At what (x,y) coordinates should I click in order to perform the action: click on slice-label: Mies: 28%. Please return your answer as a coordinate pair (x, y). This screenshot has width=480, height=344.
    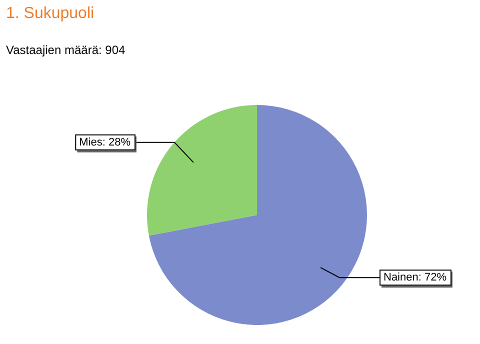
    Looking at the image, I should click on (105, 142).